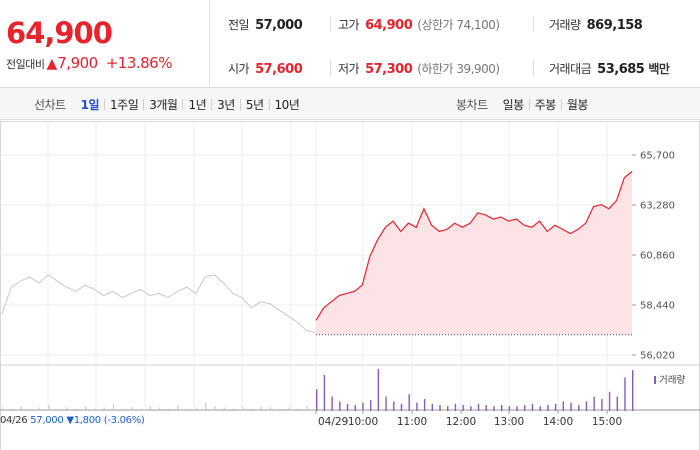  What do you see at coordinates (163, 104) in the screenshot?
I see `tab-3-months: 3개월` at bounding box center [163, 104].